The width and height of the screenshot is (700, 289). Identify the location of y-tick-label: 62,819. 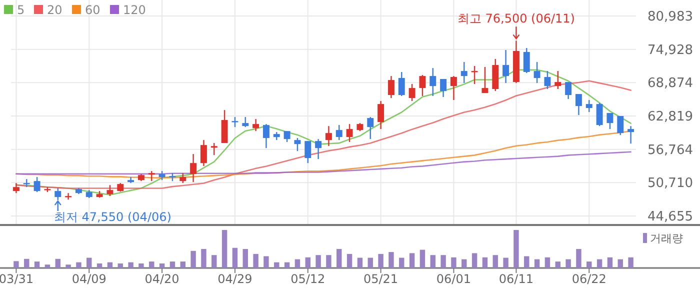
(670, 117).